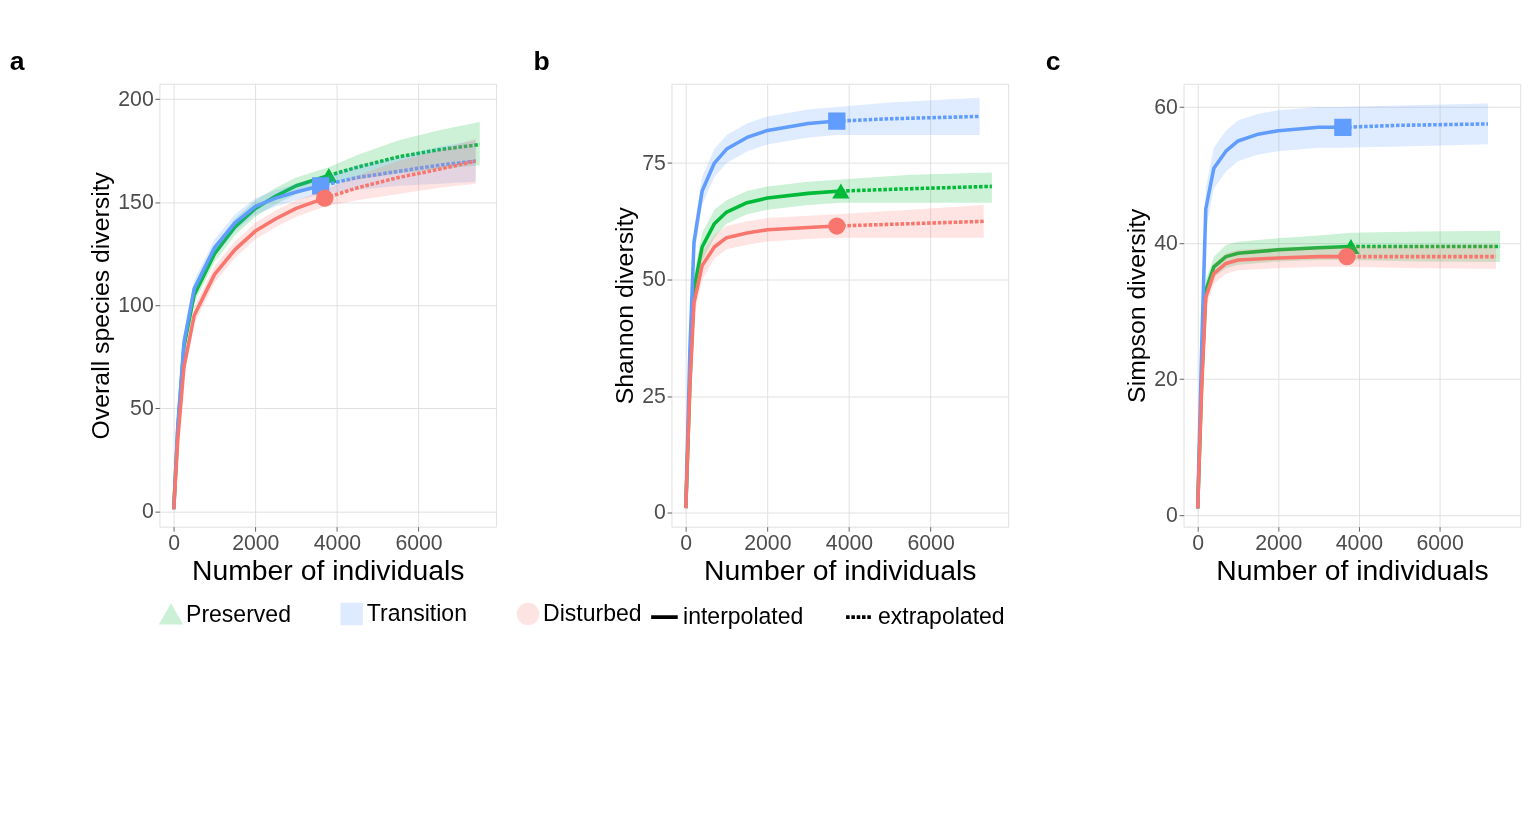 The width and height of the screenshot is (1530, 818). I want to click on y-axis-title: Simpson diversity, so click(1137, 305).